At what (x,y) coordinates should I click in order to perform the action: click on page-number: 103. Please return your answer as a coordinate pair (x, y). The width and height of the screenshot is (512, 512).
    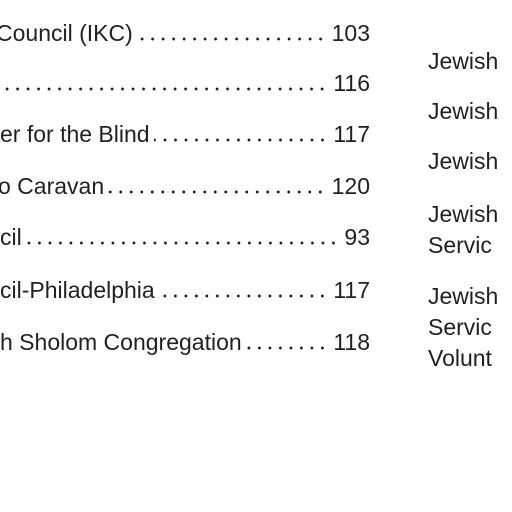
    Looking at the image, I should click on (350, 33).